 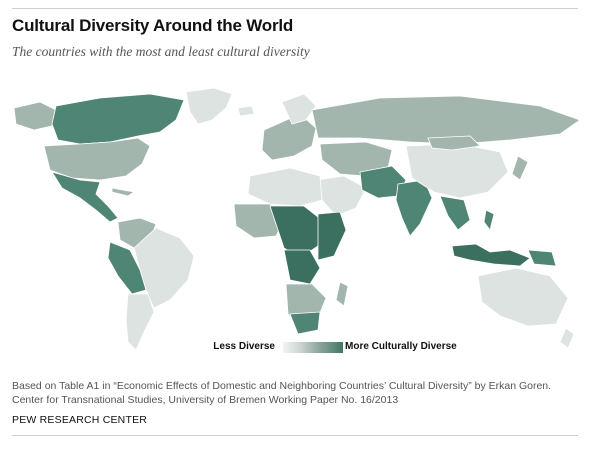 I want to click on legend: Less Diverse More Culturally Diverse, so click(x=299, y=348).